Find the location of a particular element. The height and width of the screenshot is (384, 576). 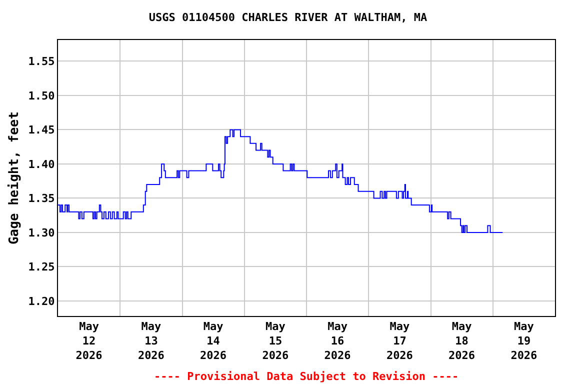

x-tick-label: May 15 2026 is located at coordinates (276, 341).